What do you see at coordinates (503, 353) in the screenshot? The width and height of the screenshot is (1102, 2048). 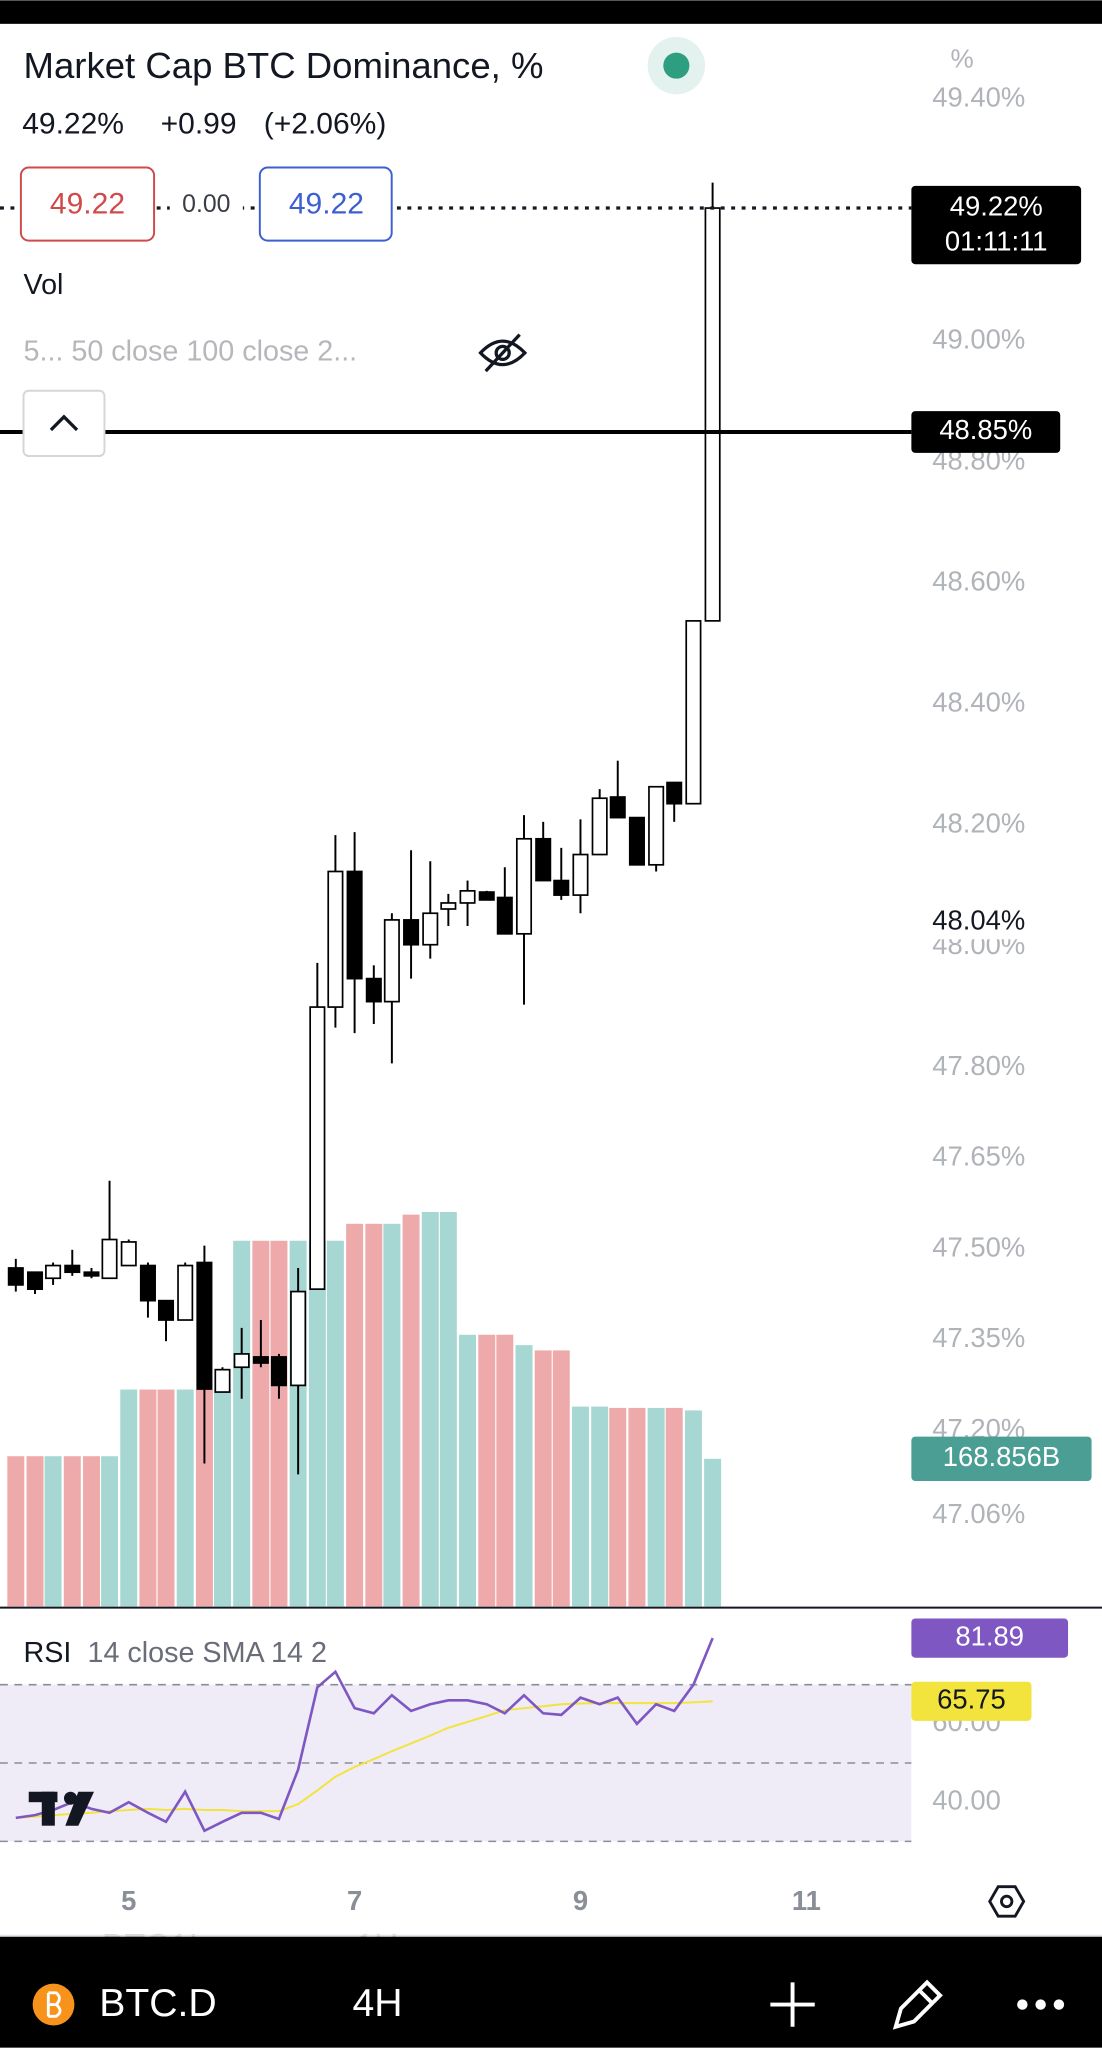 I see `hide-icon` at bounding box center [503, 353].